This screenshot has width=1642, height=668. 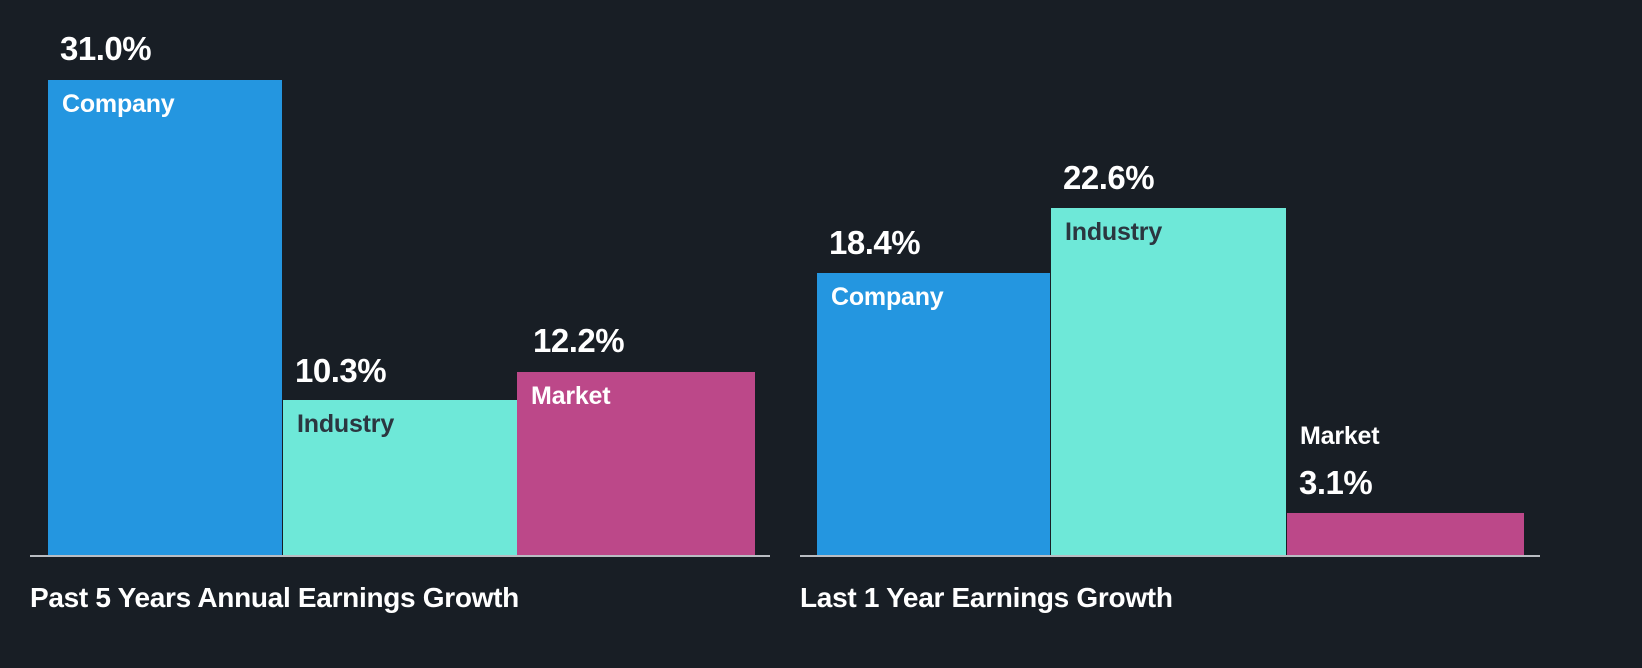 I want to click on bar-value-industry-right: 22.6%, so click(x=1109, y=177).